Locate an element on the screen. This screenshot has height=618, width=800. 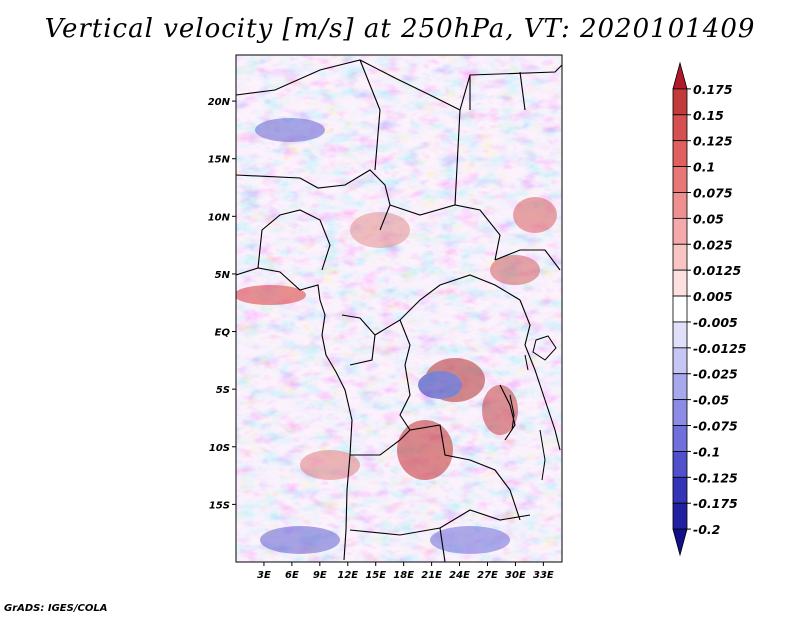
lon-tick-label: 6E is located at coordinates (292, 575).